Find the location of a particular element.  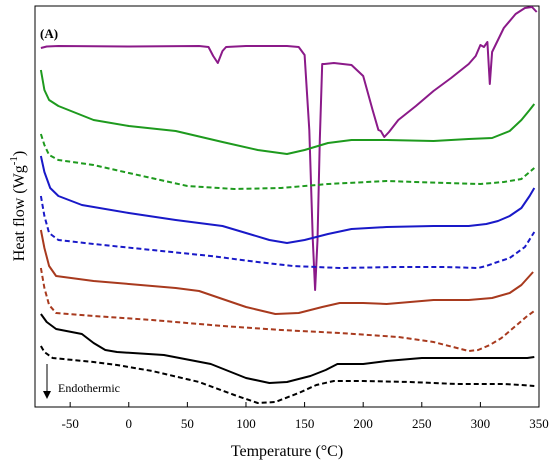

x-tick-label: 100 is located at coordinates (246, 423).